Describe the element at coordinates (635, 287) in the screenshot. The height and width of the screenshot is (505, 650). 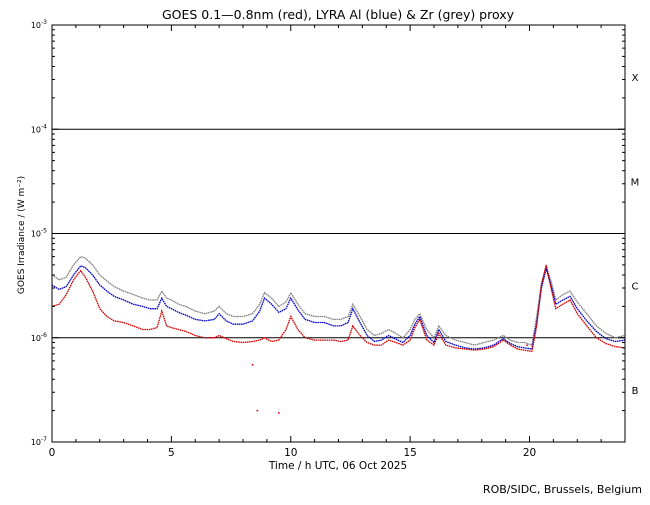
I see `flare-class-label: C` at that location.